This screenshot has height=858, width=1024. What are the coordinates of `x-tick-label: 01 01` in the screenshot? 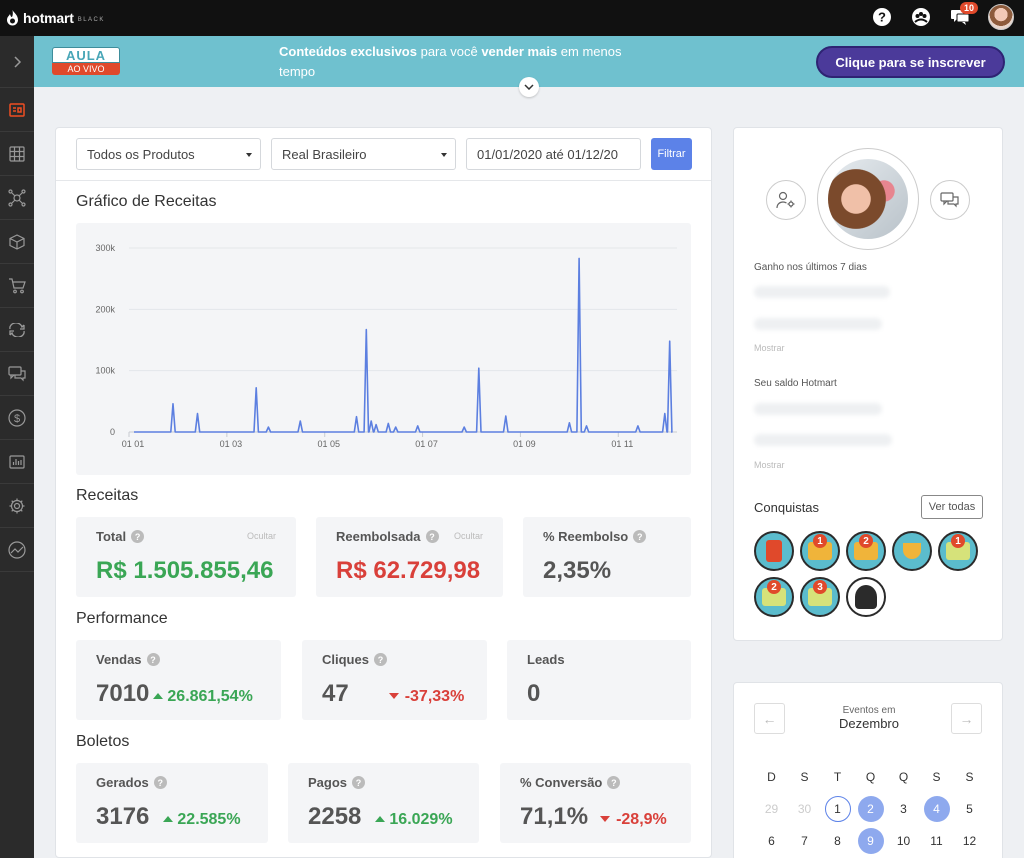 It's located at (133, 444).